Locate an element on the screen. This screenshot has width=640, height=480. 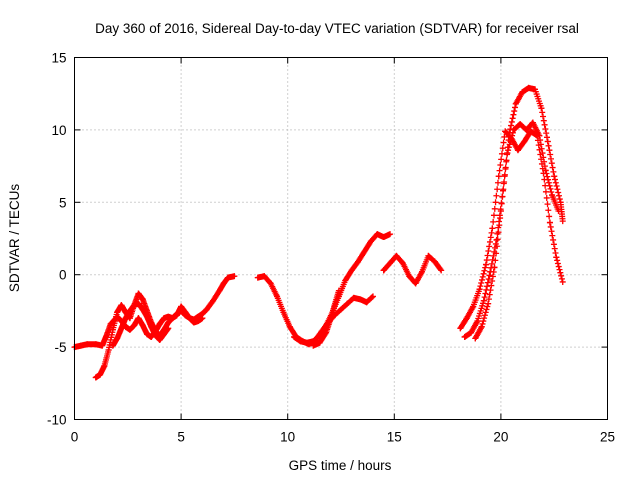
x-tick-label: 15 is located at coordinates (394, 437).